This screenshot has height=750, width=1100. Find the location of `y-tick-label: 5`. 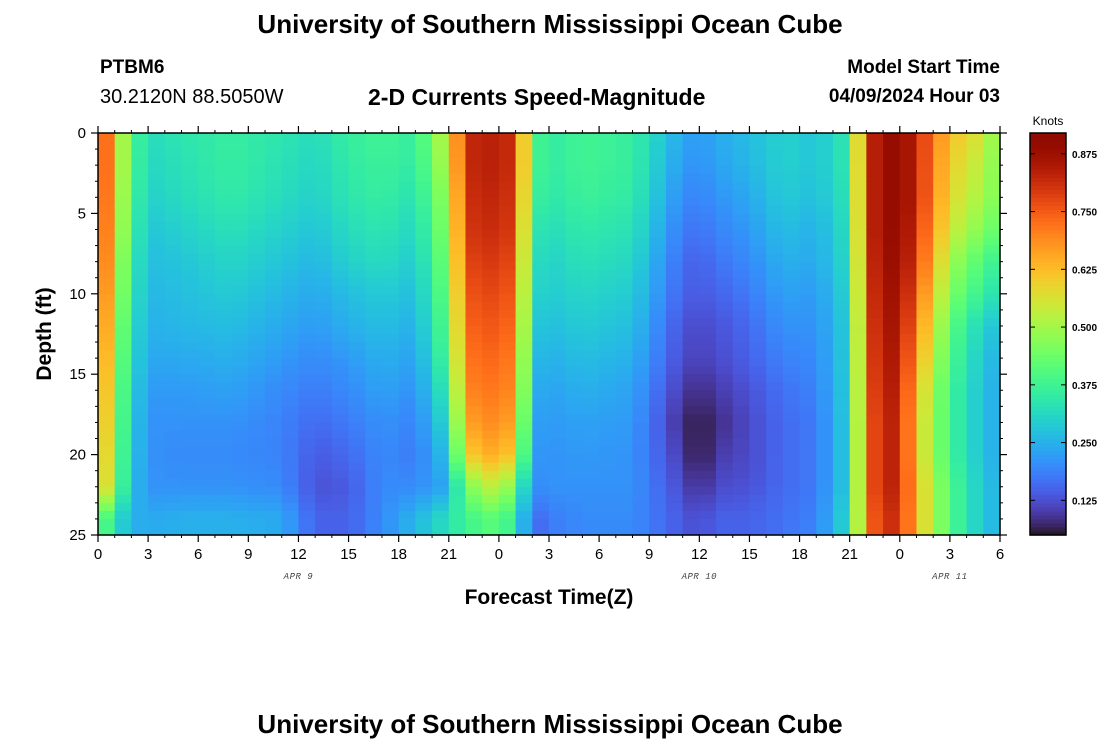

y-tick-label: 5 is located at coordinates (82, 213).